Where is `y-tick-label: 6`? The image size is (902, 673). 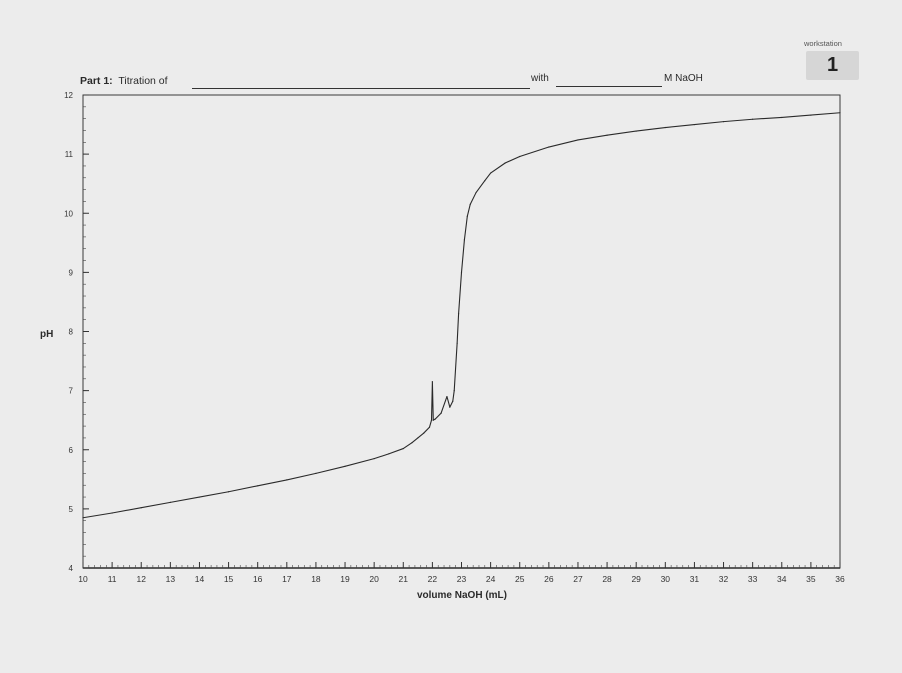 y-tick-label: 6 is located at coordinates (71, 450).